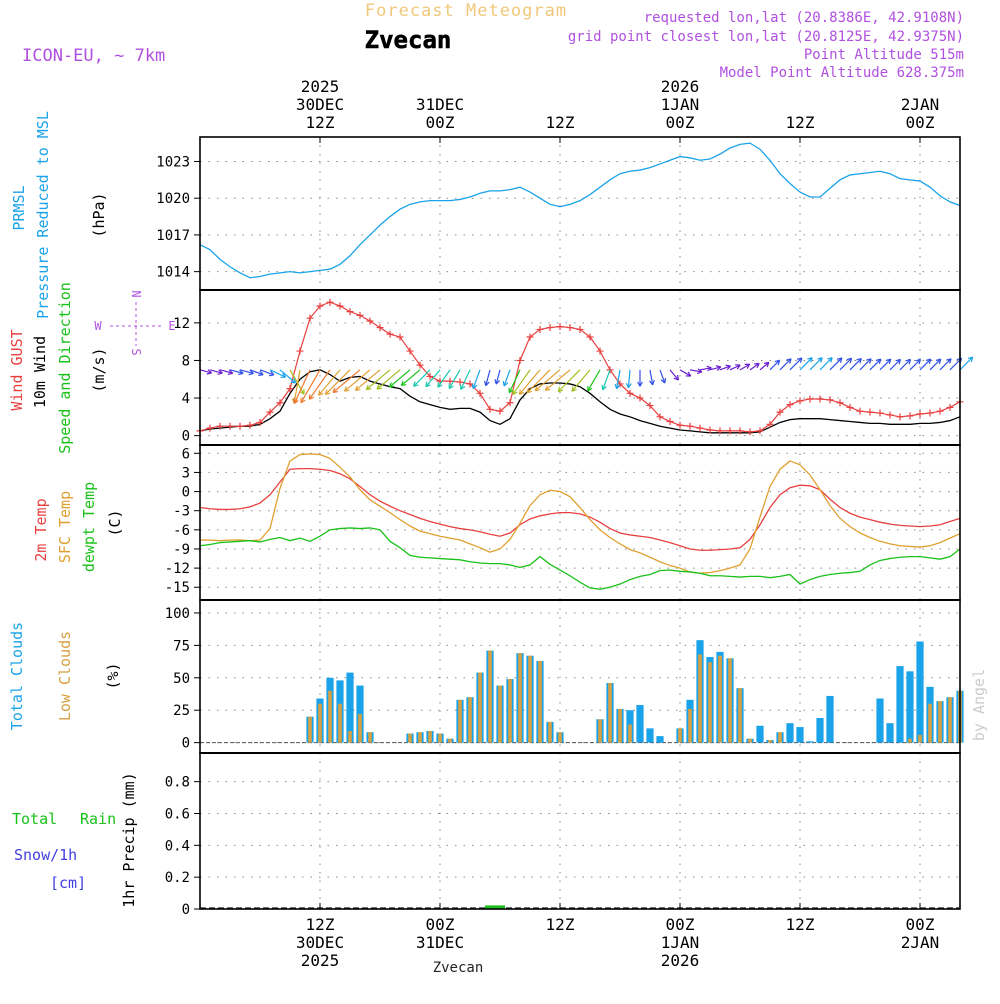 Image resolution: width=1000 pixels, height=1004 pixels. I want to click on panel-3: 0 25 50 75 100, so click(562, 676).